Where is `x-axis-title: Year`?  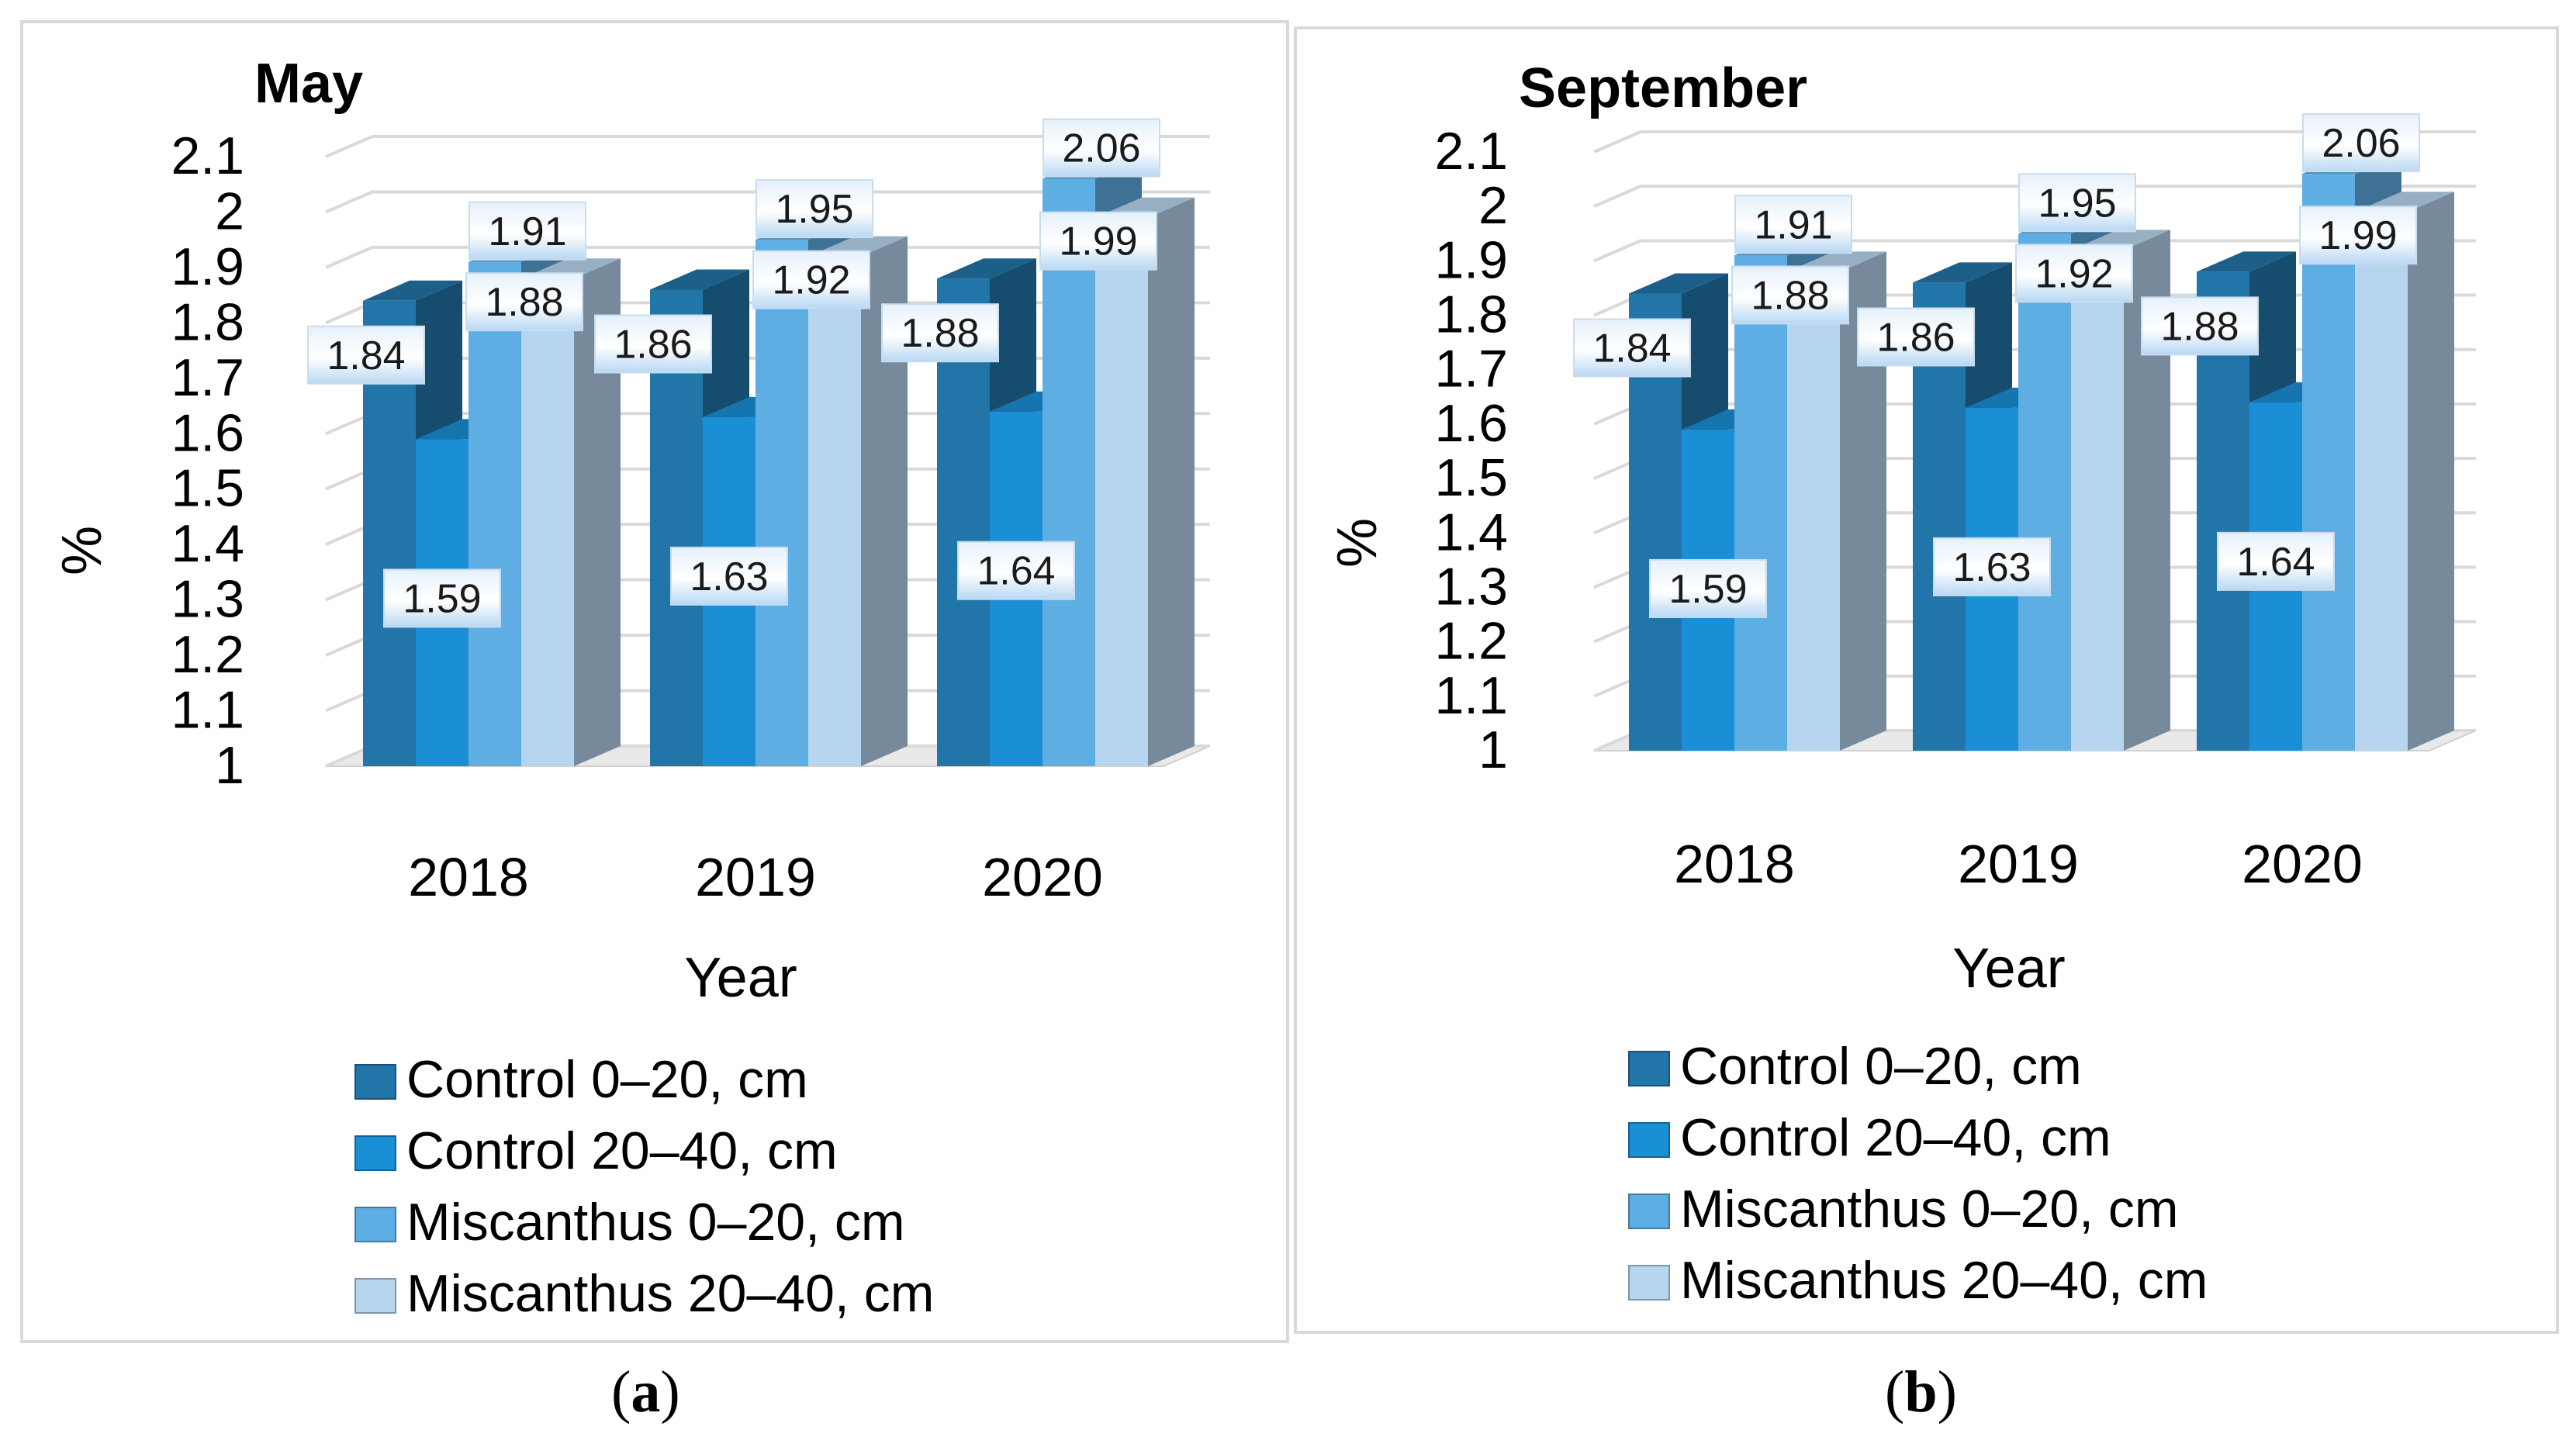 x-axis-title: Year is located at coordinates (740, 978).